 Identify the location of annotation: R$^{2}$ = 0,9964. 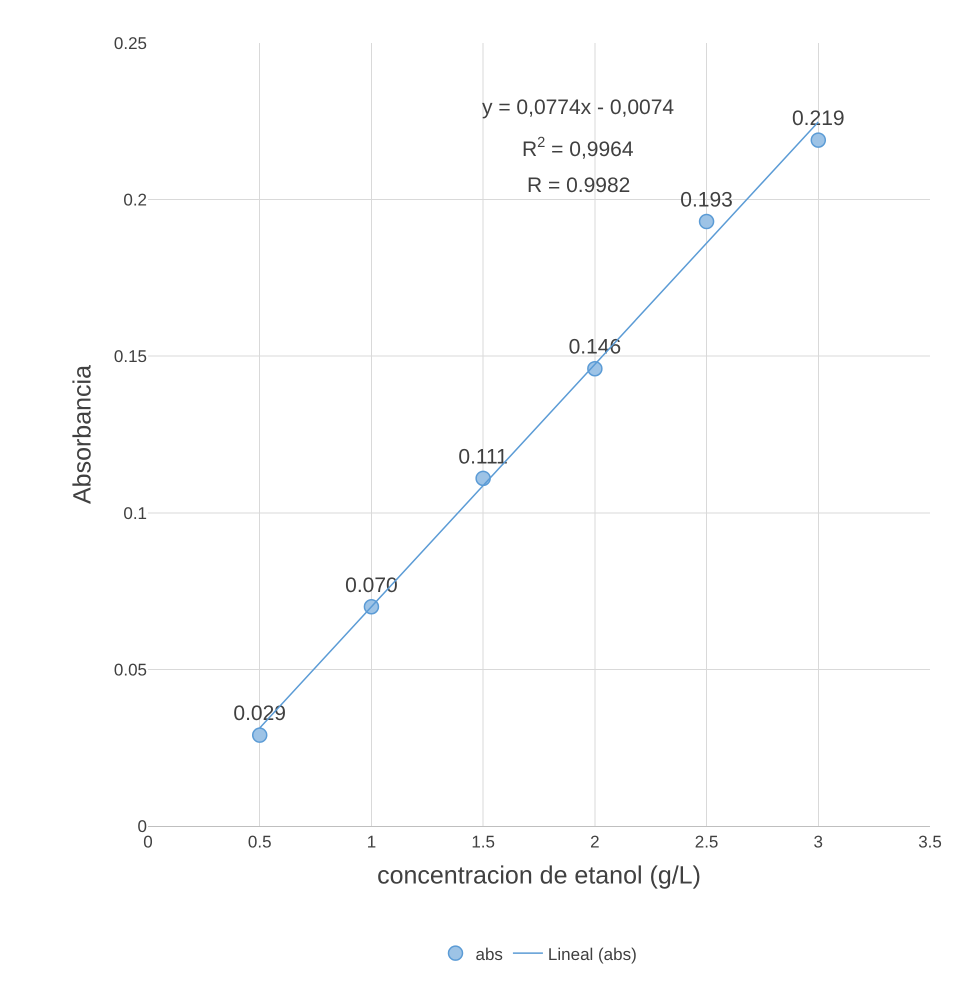
(578, 148).